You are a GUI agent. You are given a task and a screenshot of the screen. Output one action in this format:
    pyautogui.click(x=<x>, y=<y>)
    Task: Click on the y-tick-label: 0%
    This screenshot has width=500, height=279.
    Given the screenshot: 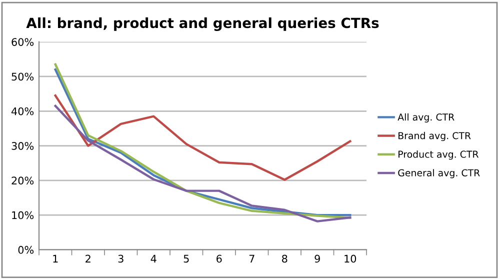 What is the action you would take?
    pyautogui.click(x=26, y=250)
    